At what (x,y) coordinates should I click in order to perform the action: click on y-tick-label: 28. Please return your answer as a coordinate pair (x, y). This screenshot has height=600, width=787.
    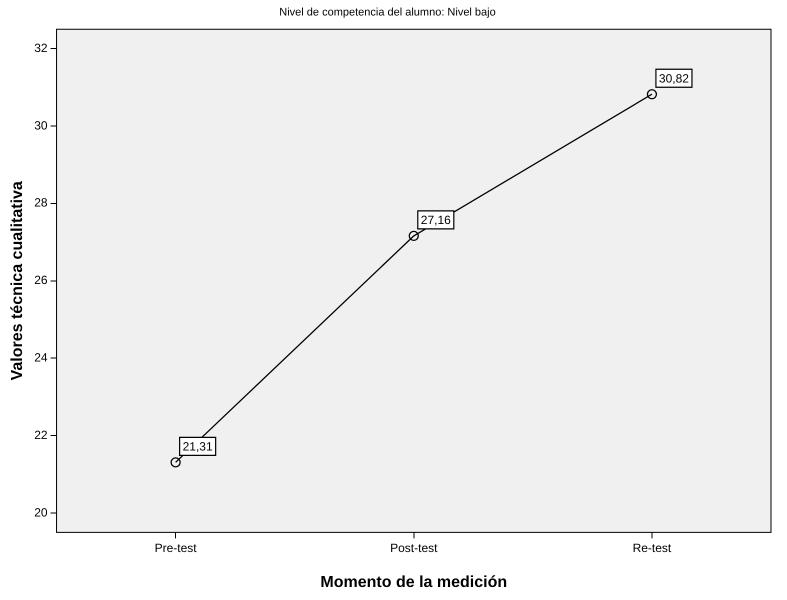
    Looking at the image, I should click on (41, 203).